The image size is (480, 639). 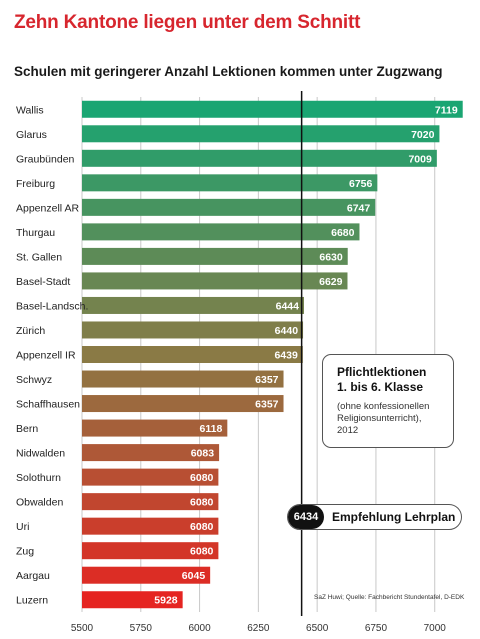 I want to click on x-tick-label: 6750, so click(x=376, y=628).